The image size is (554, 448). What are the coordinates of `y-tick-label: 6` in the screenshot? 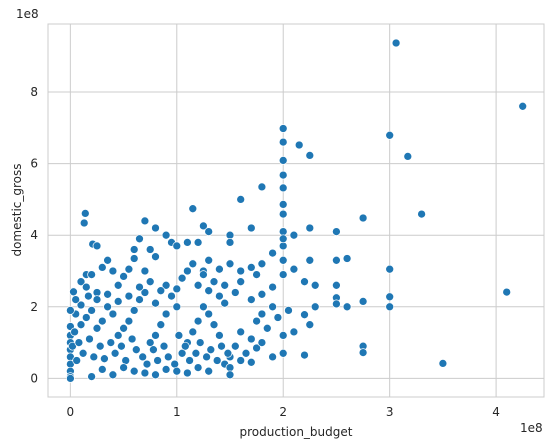 It's located at (34, 164).